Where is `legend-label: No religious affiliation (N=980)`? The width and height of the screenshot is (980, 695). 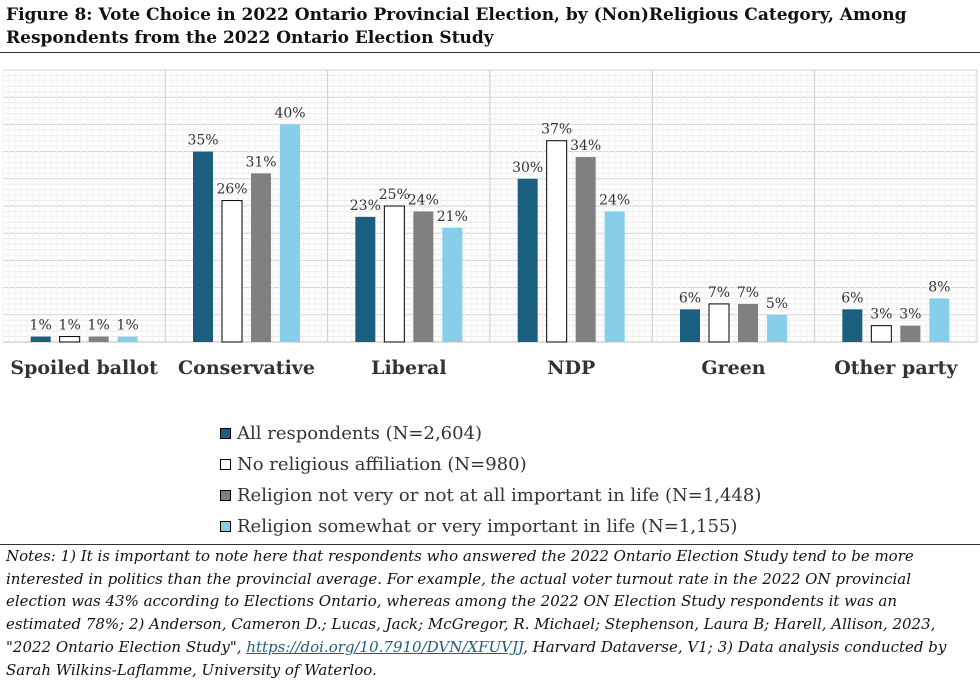 legend-label: No religious affiliation (N=980) is located at coordinates (382, 464).